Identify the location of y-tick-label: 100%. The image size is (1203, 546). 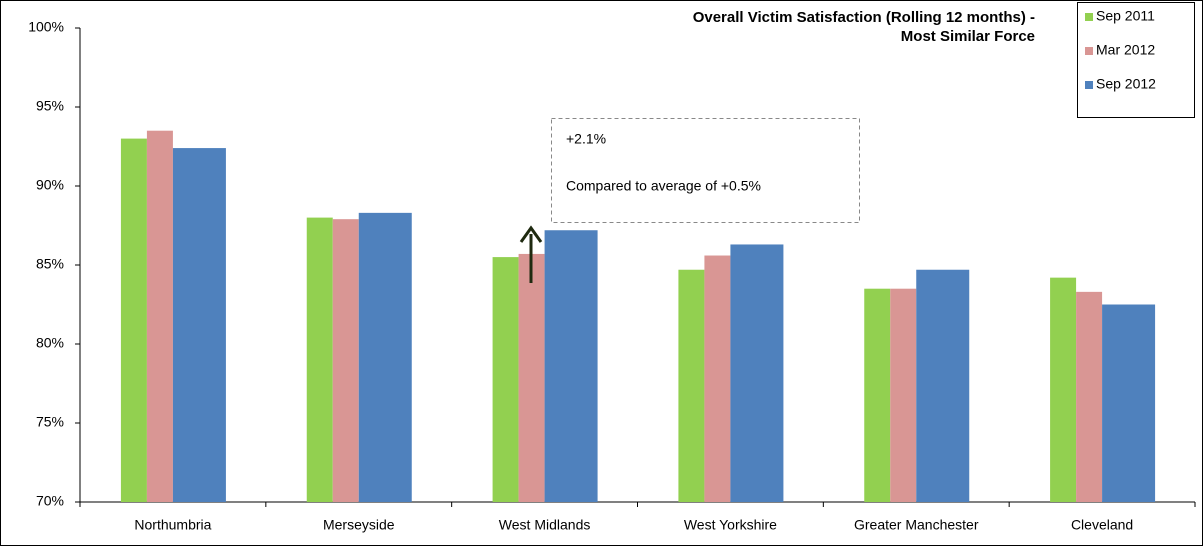
(46, 27).